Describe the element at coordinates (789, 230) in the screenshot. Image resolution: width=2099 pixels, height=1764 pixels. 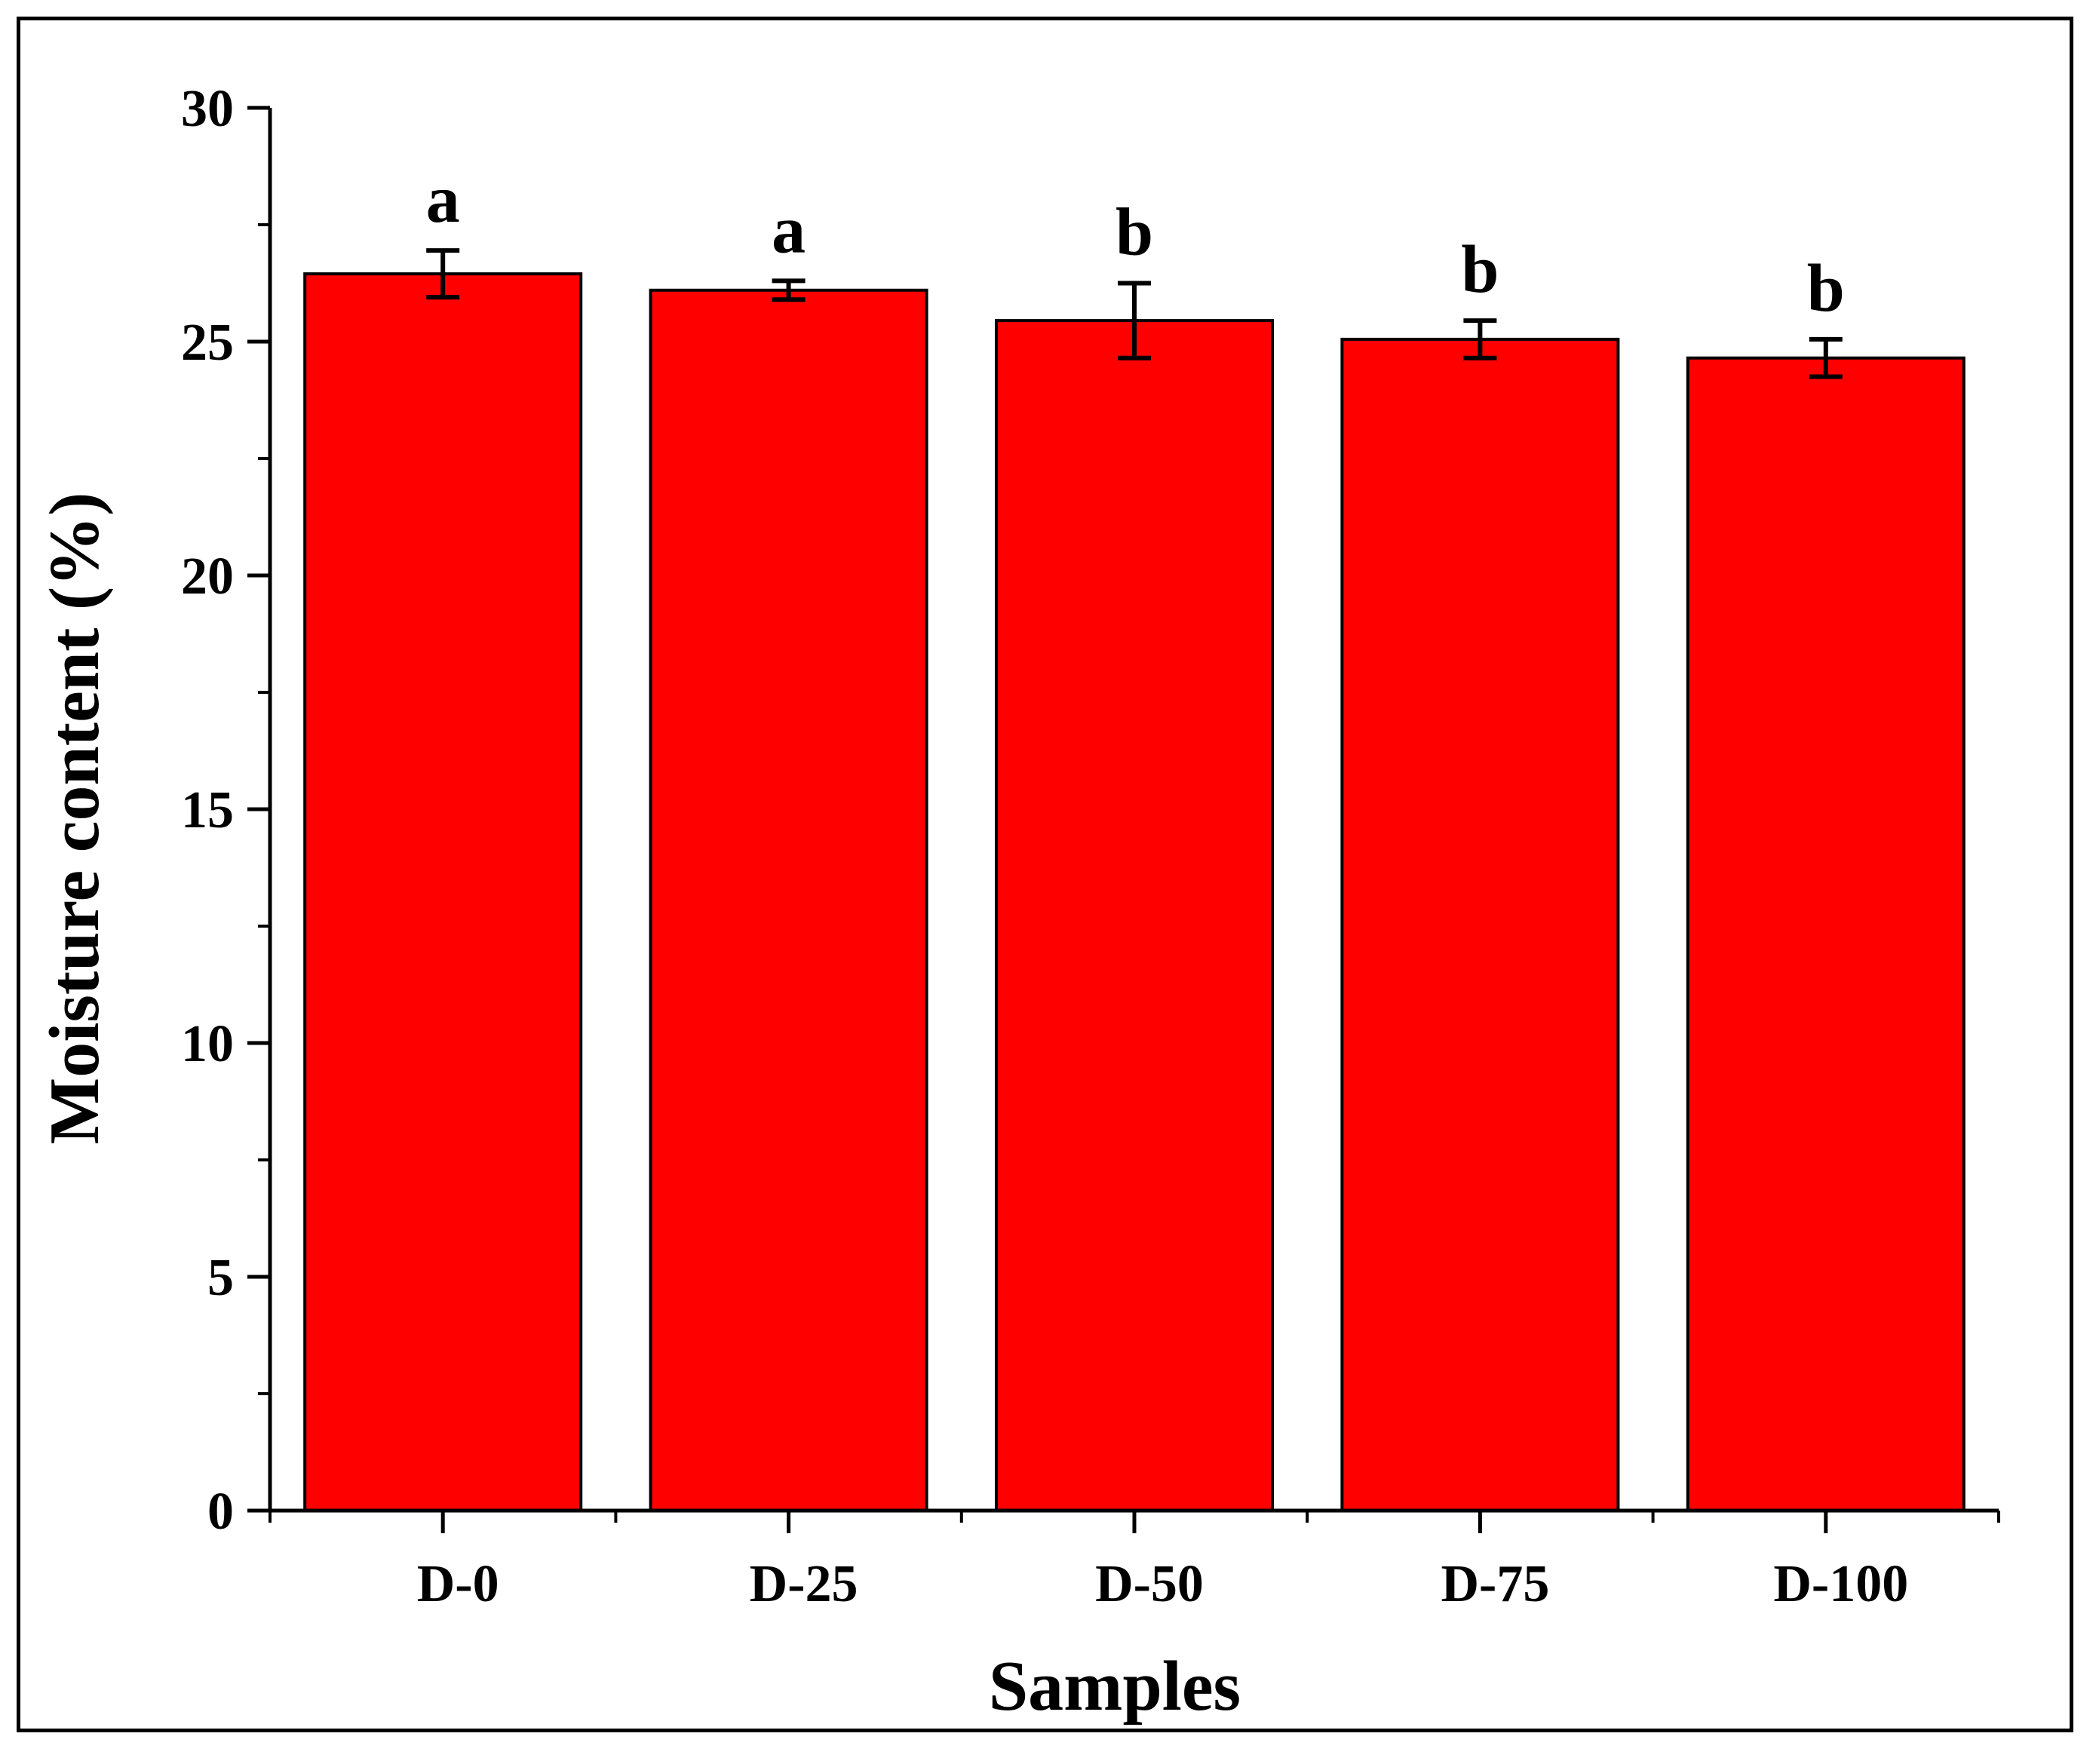
I see `significance-label-d-25: a` at that location.